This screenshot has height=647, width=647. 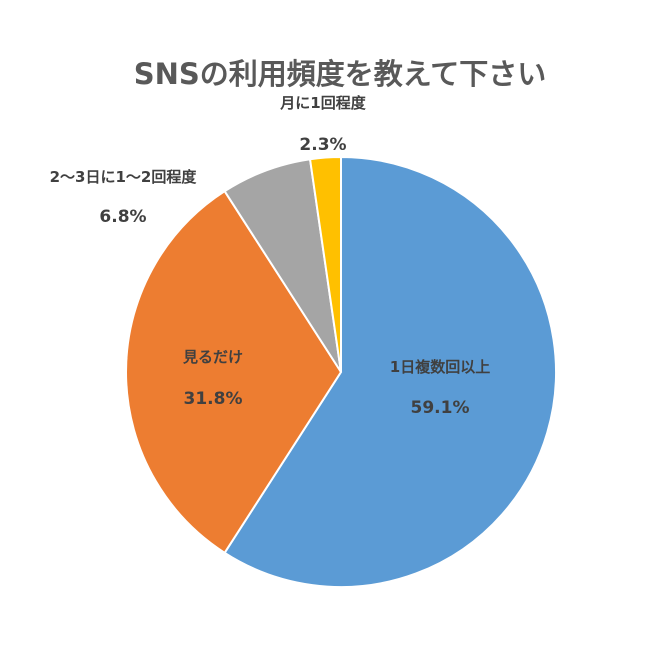 I want to click on slice-label-value-1: 31.8%, so click(x=213, y=399).